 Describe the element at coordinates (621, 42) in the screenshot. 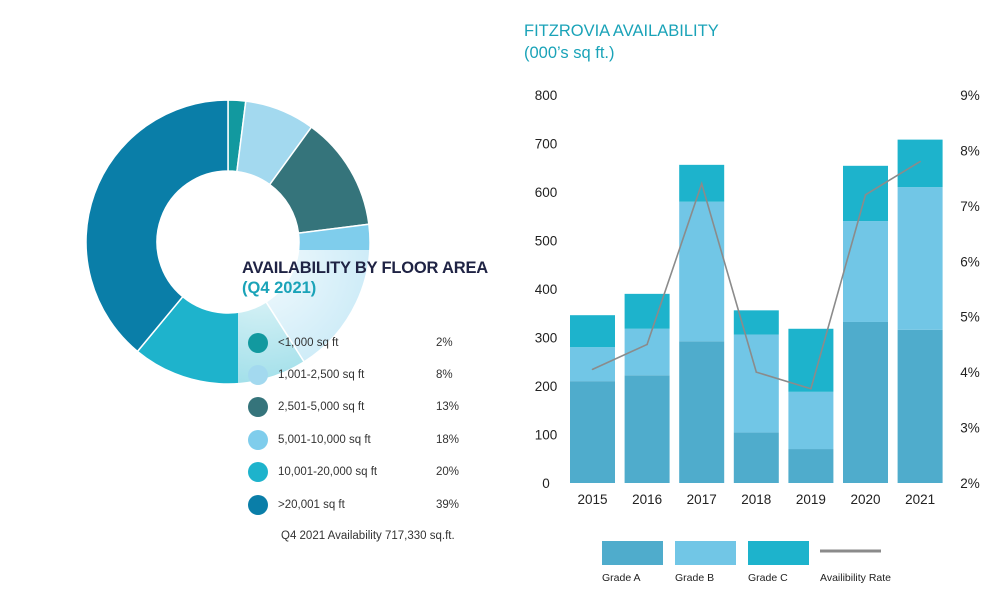

I see `bar-chart-title: FITZROVIA AVAILABILITY (000’s sq ft.)` at that location.